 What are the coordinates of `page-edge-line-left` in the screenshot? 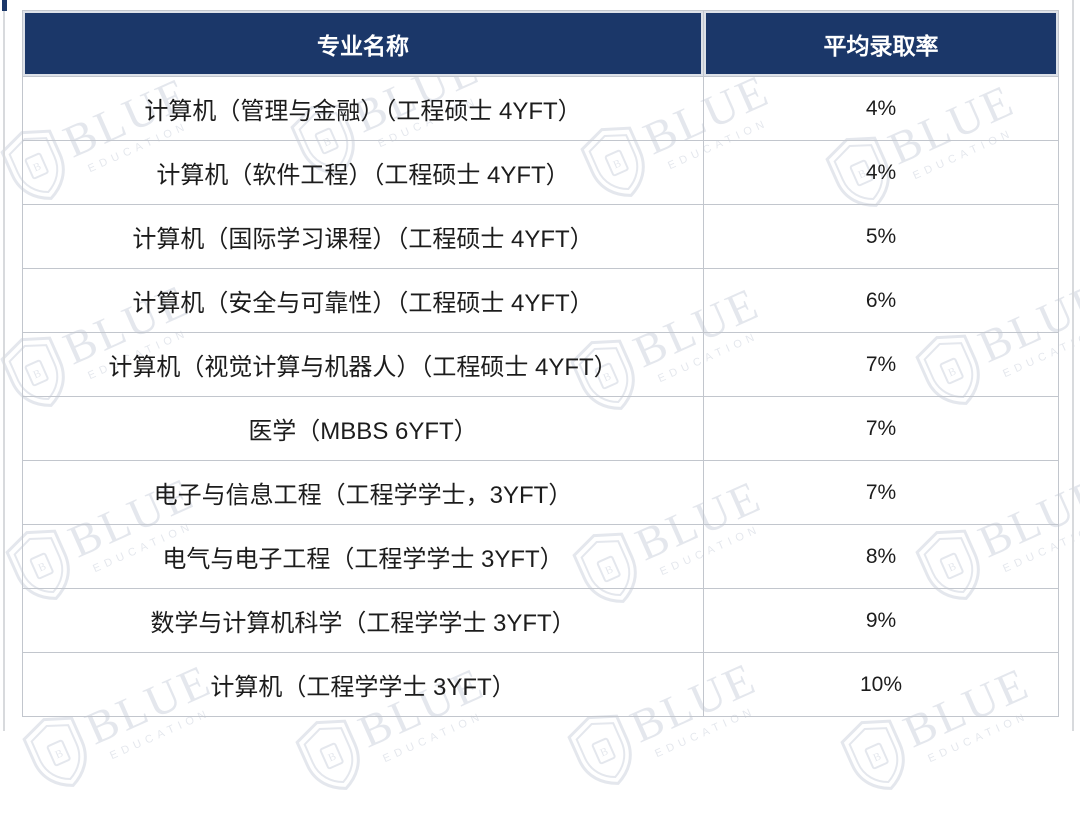 It's located at (4, 365).